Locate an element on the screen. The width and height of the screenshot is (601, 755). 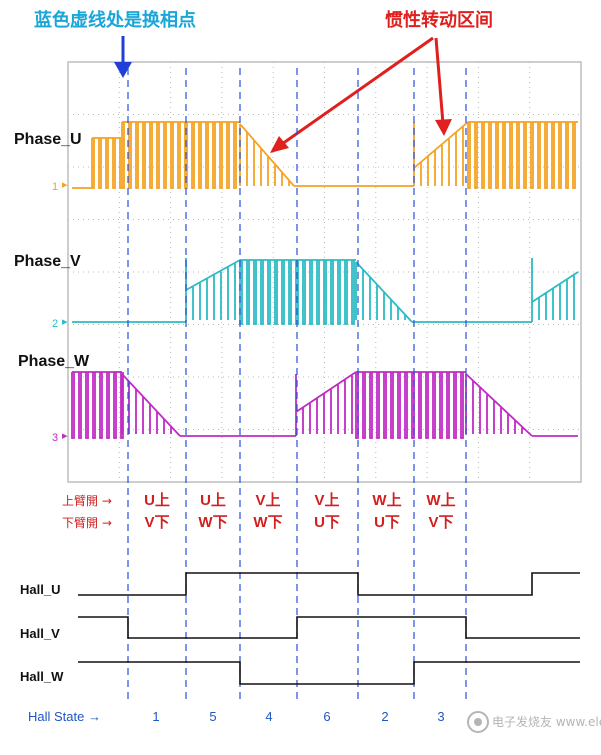
phase-w-label: Phase_W is located at coordinates (54, 361).